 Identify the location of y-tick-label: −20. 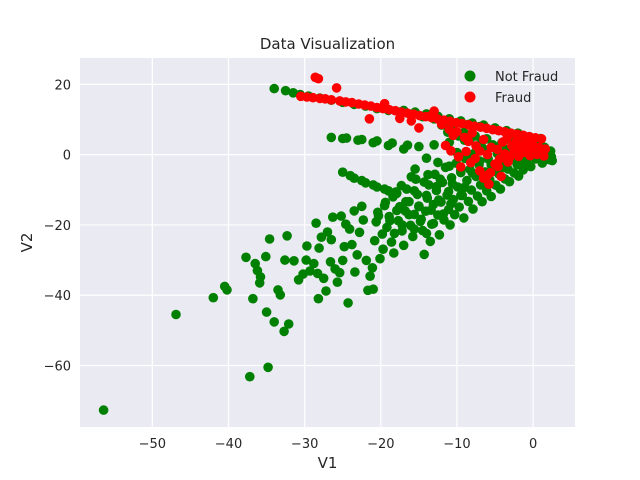
(57, 226).